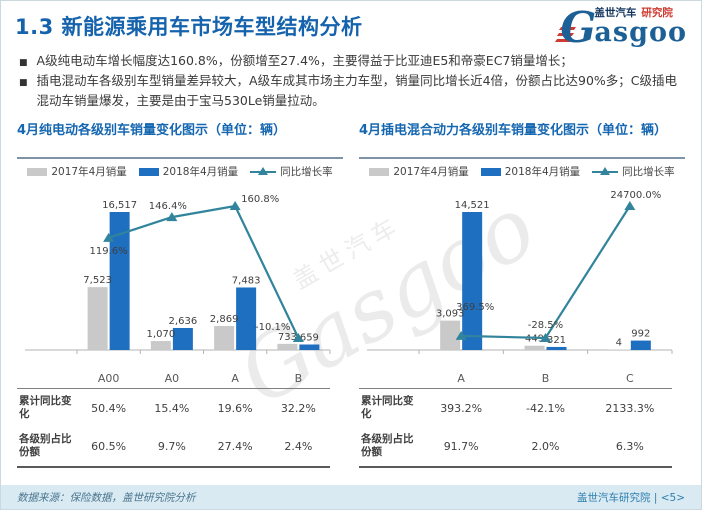  What do you see at coordinates (182, 338) in the screenshot?
I see `bar-2018-A0` at bounding box center [182, 338].